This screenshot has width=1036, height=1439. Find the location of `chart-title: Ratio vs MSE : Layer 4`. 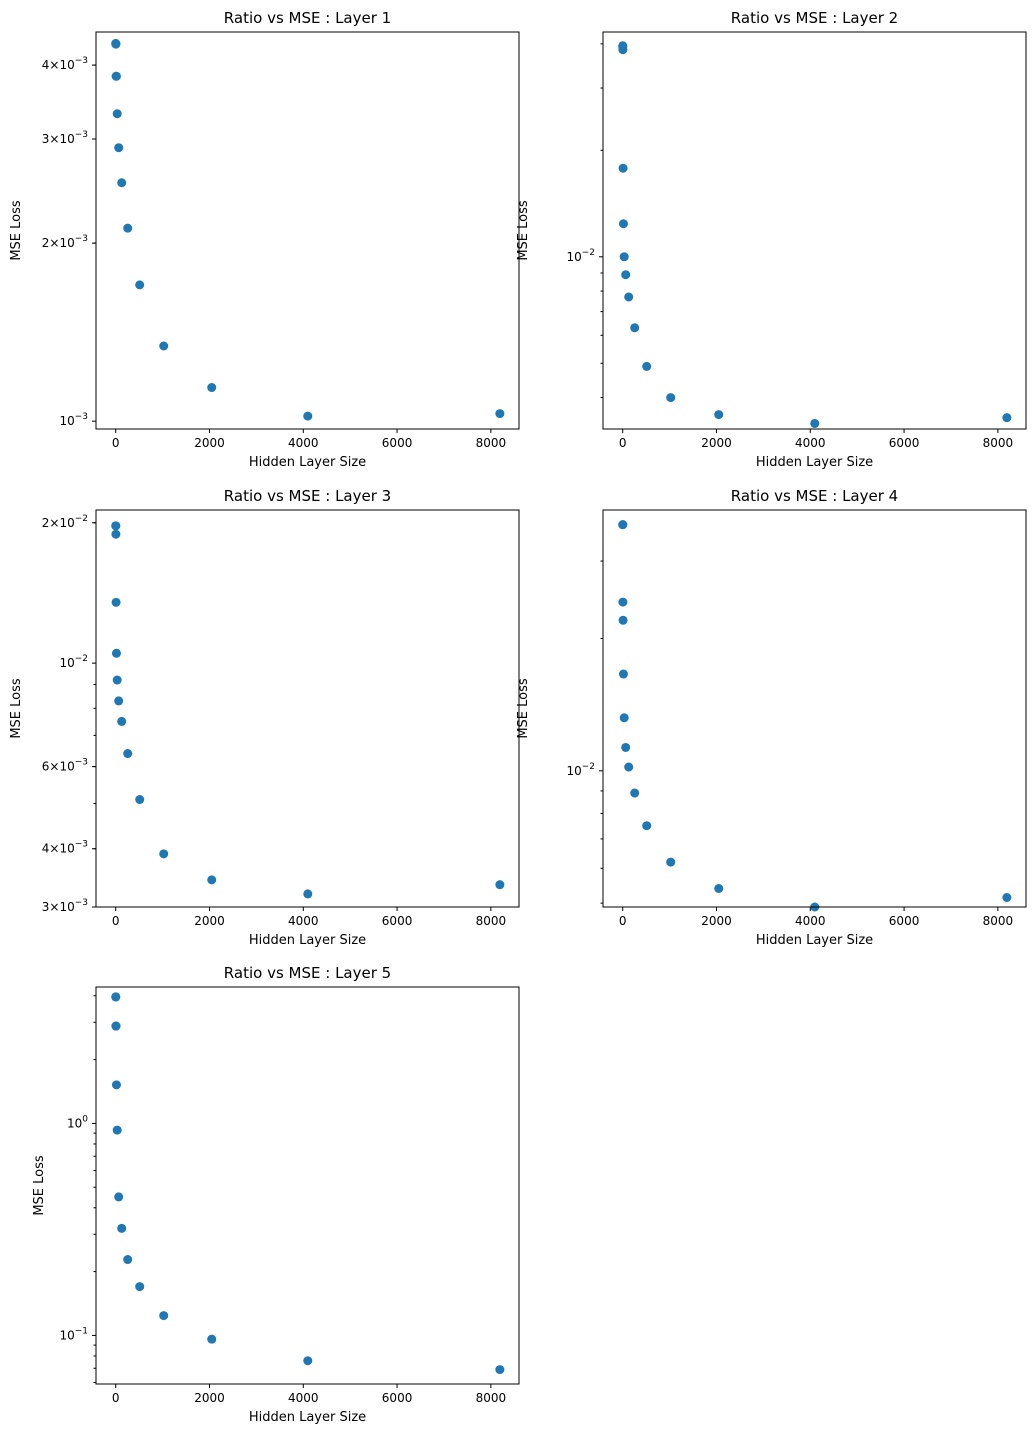

chart-title: Ratio vs MSE : Layer 4 is located at coordinates (814, 496).